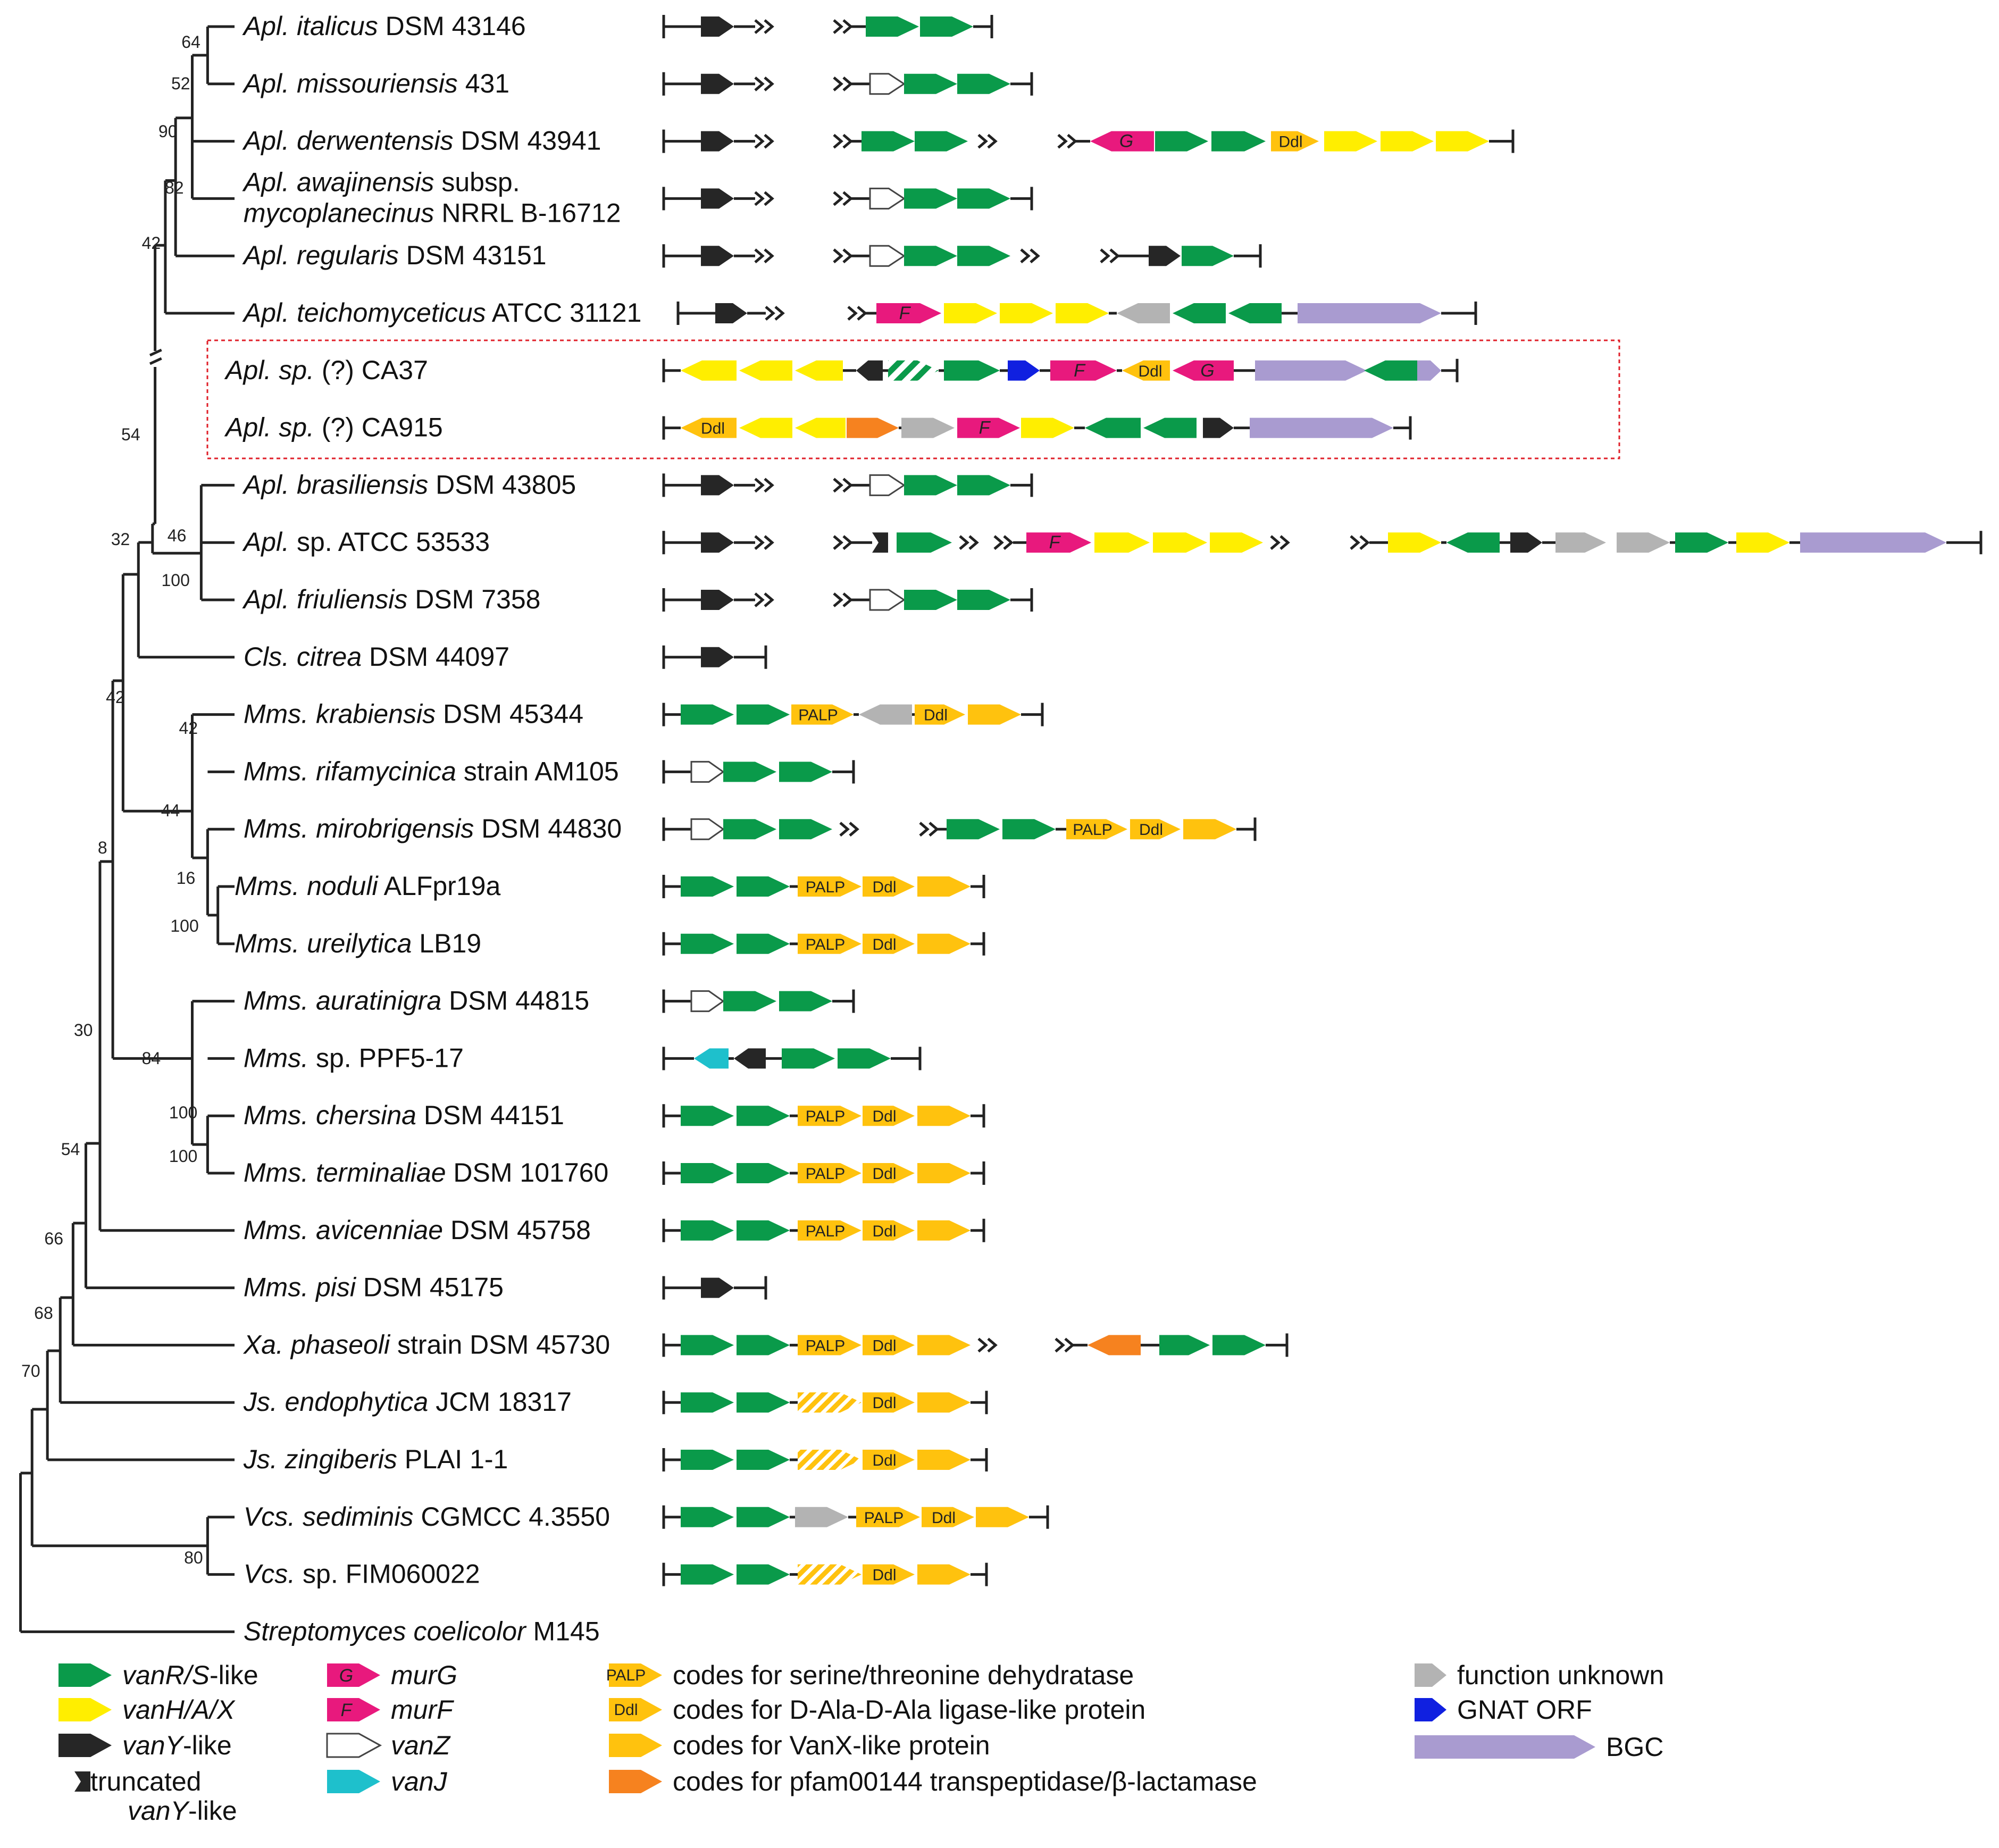 The image size is (1999, 1848). What do you see at coordinates (177, 1745) in the screenshot?
I see `svg-text: vanY-like` at bounding box center [177, 1745].